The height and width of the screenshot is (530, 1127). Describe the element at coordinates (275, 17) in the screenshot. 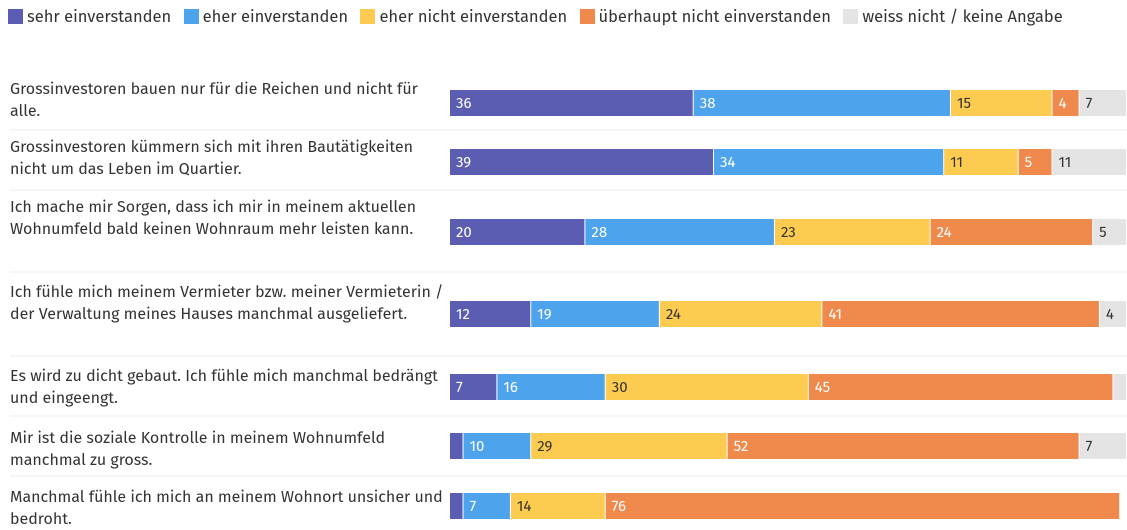

I see `legend-label: eher einverstanden` at that location.